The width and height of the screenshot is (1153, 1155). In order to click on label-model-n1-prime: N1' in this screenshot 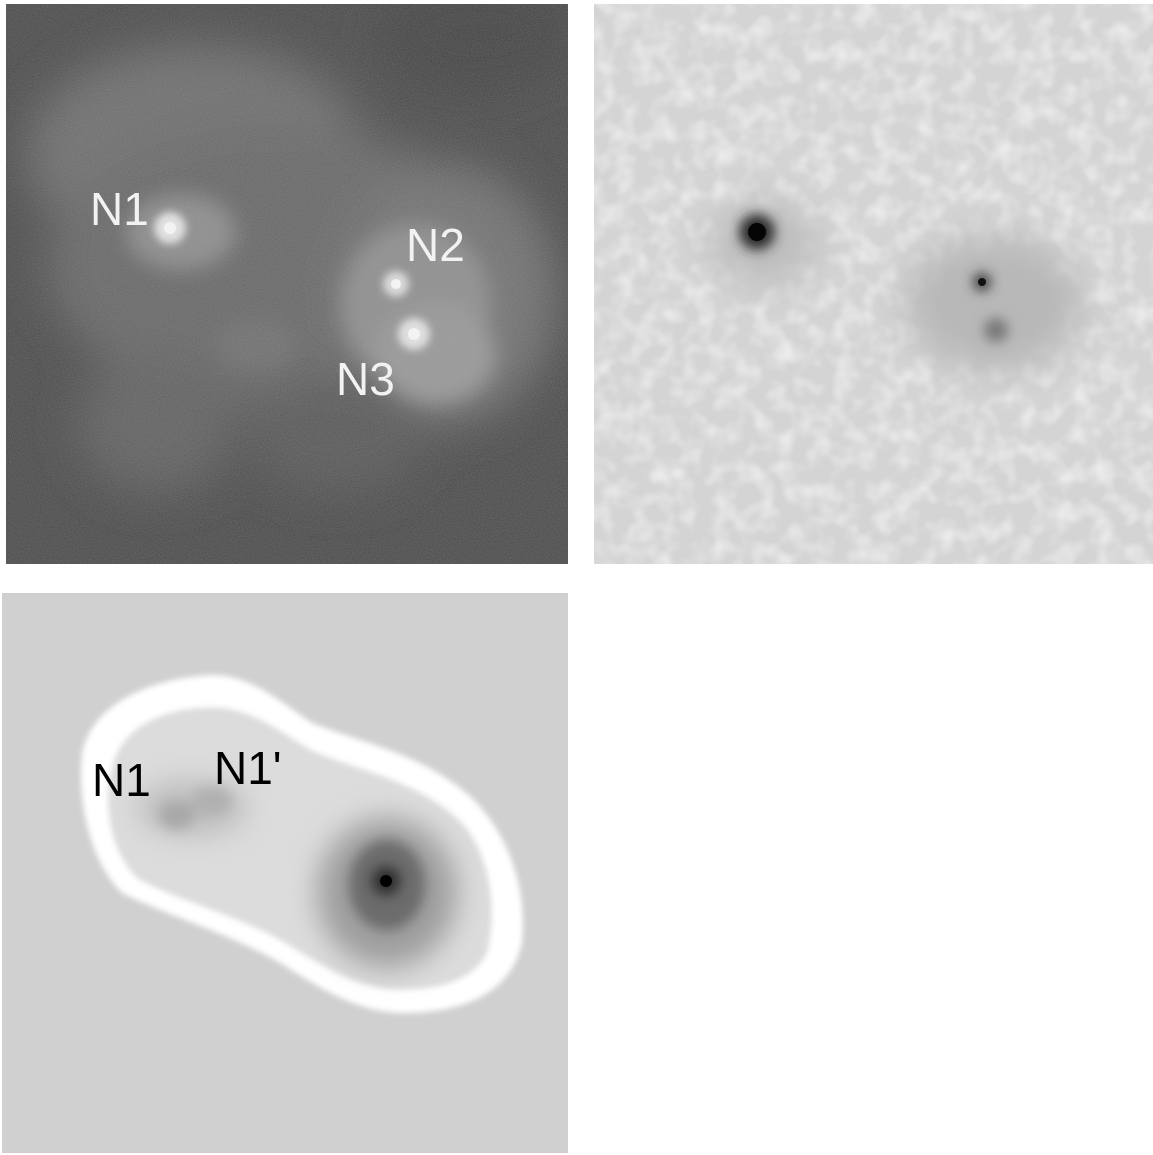, I will do `click(248, 768)`.